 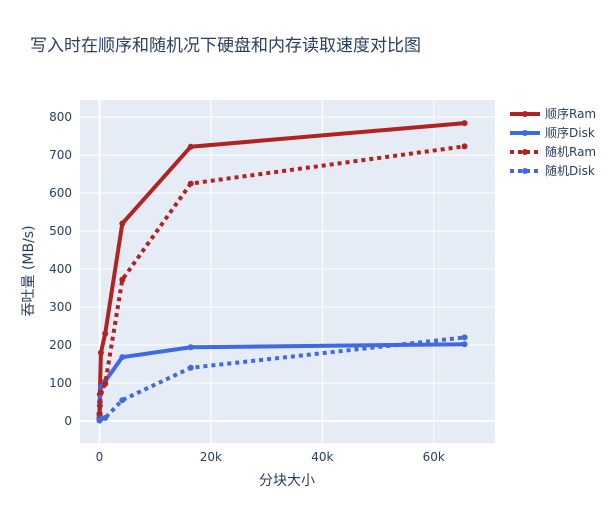 I want to click on legend-label: 随机Disk, so click(x=570, y=170).